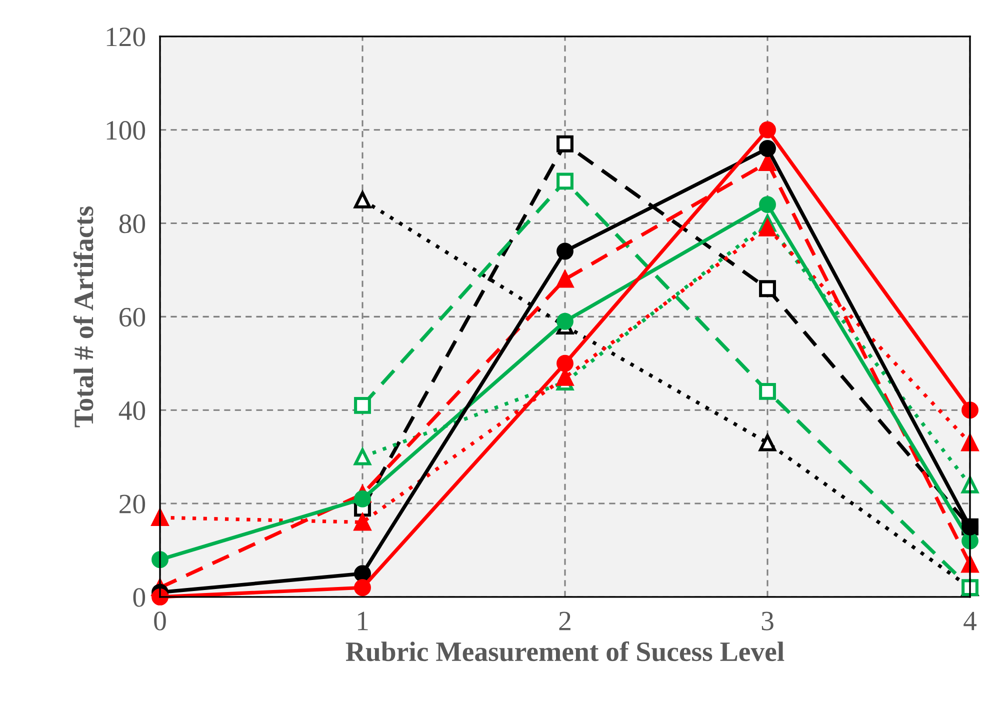 The width and height of the screenshot is (1000, 728). Describe the element at coordinates (126, 130) in the screenshot. I see `y-tick-label: 100` at that location.